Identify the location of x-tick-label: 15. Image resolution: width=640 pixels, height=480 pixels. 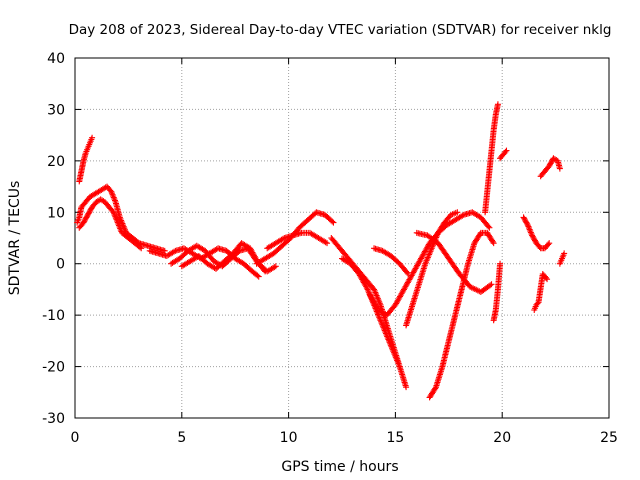
(395, 438).